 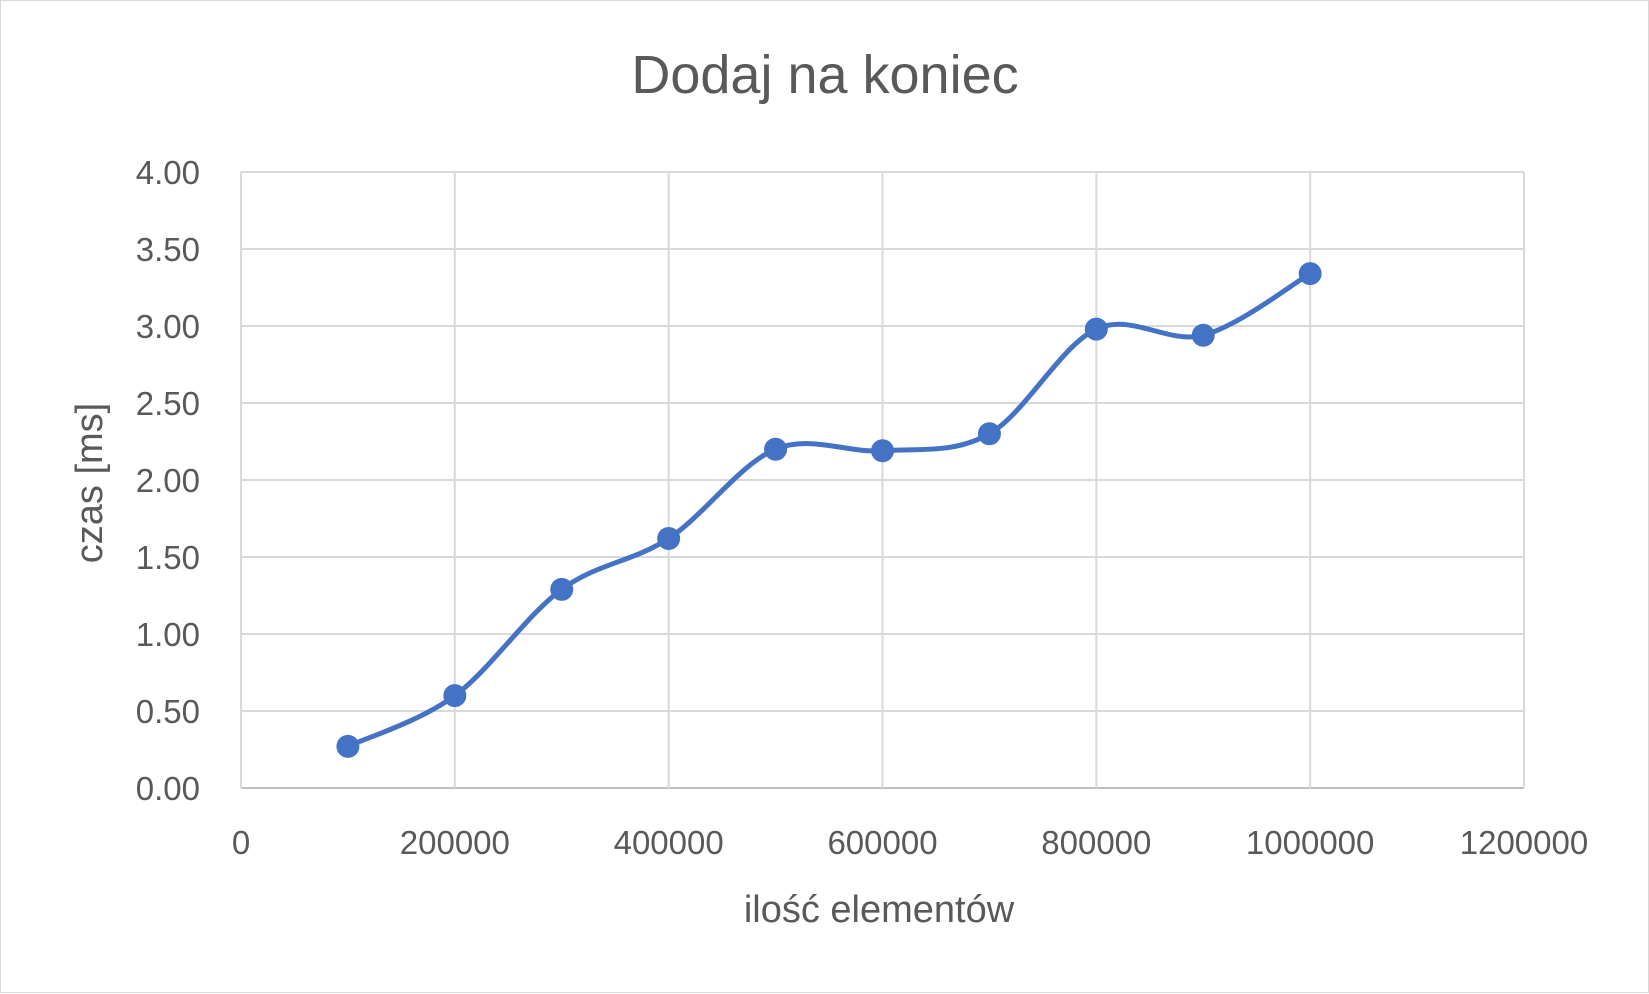 I want to click on x-tick-label: 800000, so click(x=1096, y=842).